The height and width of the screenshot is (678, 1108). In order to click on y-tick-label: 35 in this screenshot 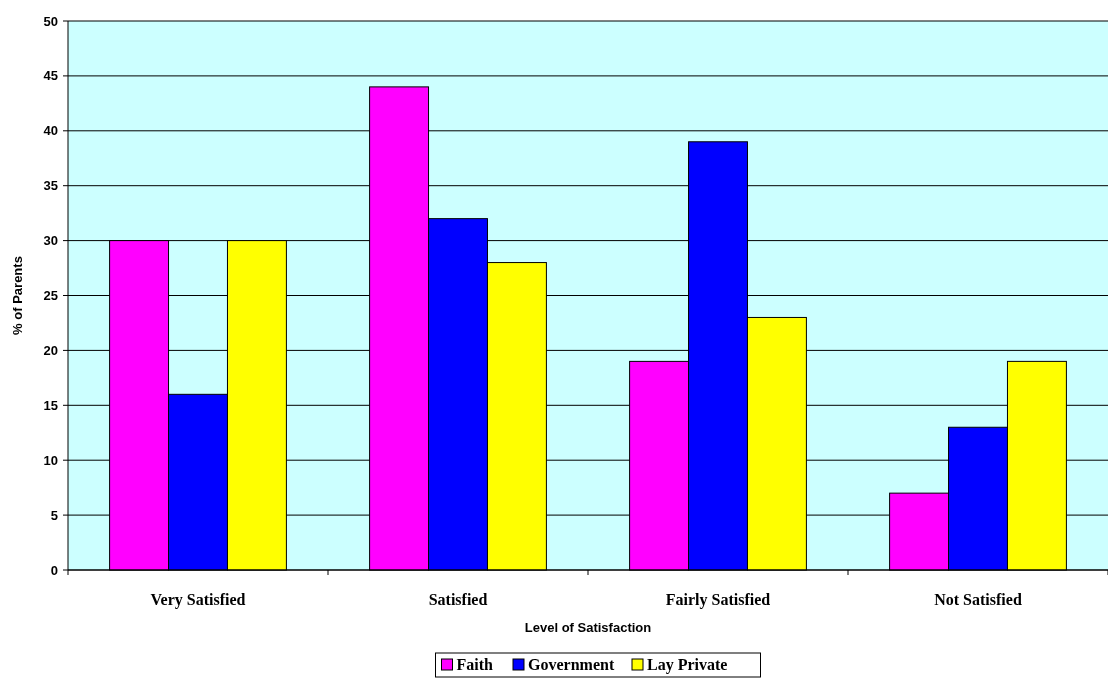, I will do `click(50, 186)`.